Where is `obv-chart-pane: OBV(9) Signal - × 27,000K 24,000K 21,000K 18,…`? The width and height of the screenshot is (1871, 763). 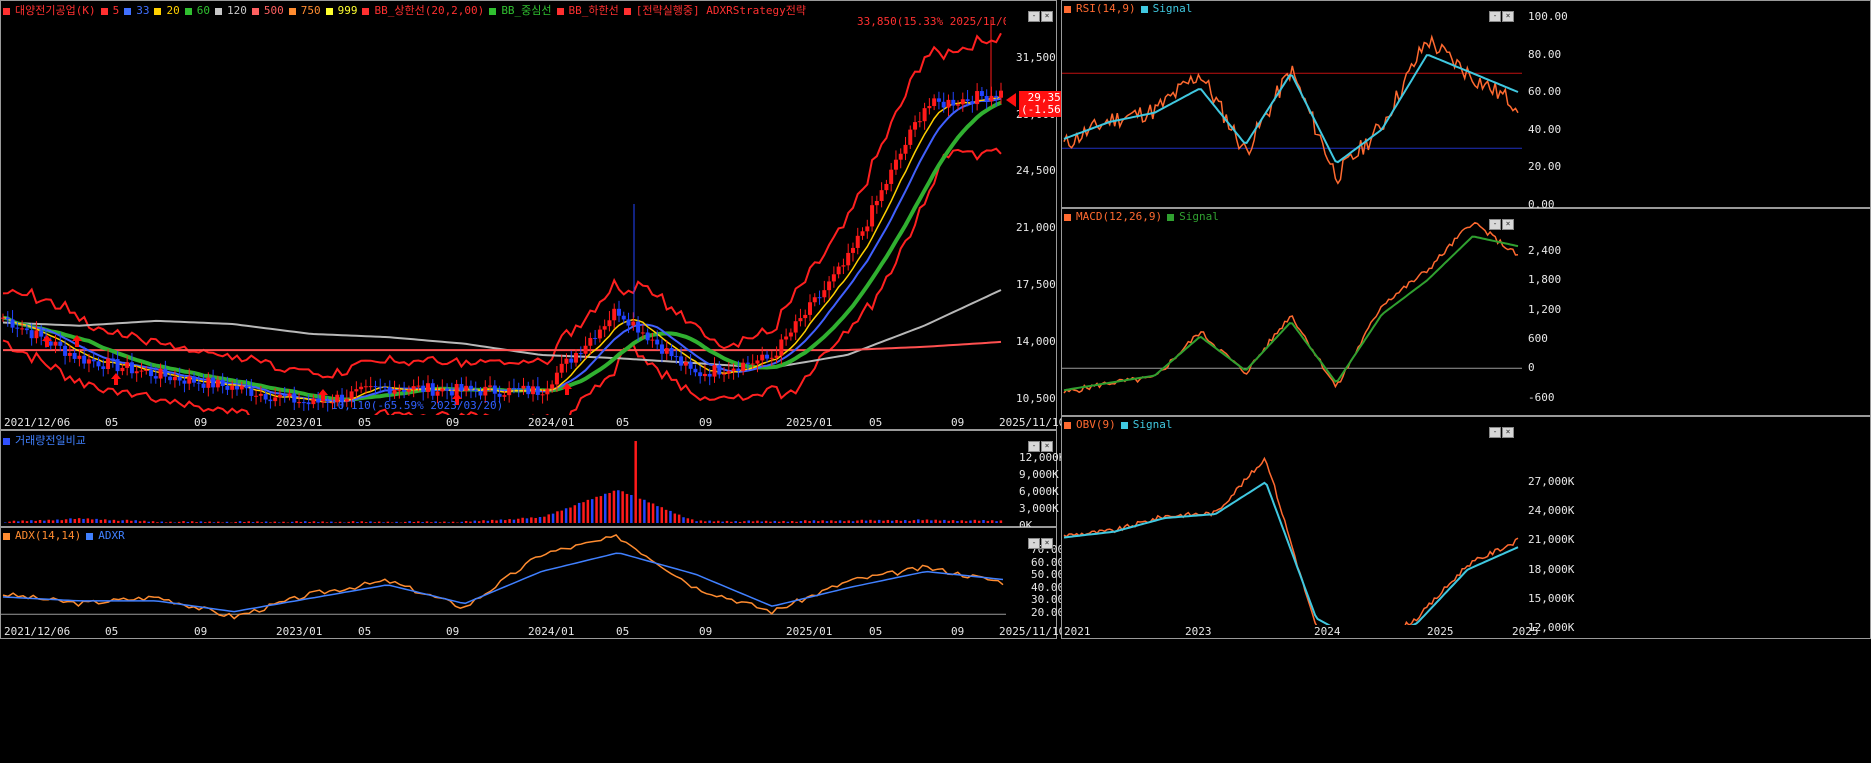
obv-chart-pane: OBV(9) Signal - × 27,000K 24,000K 21,000K 18,… is located at coordinates (1466, 527).